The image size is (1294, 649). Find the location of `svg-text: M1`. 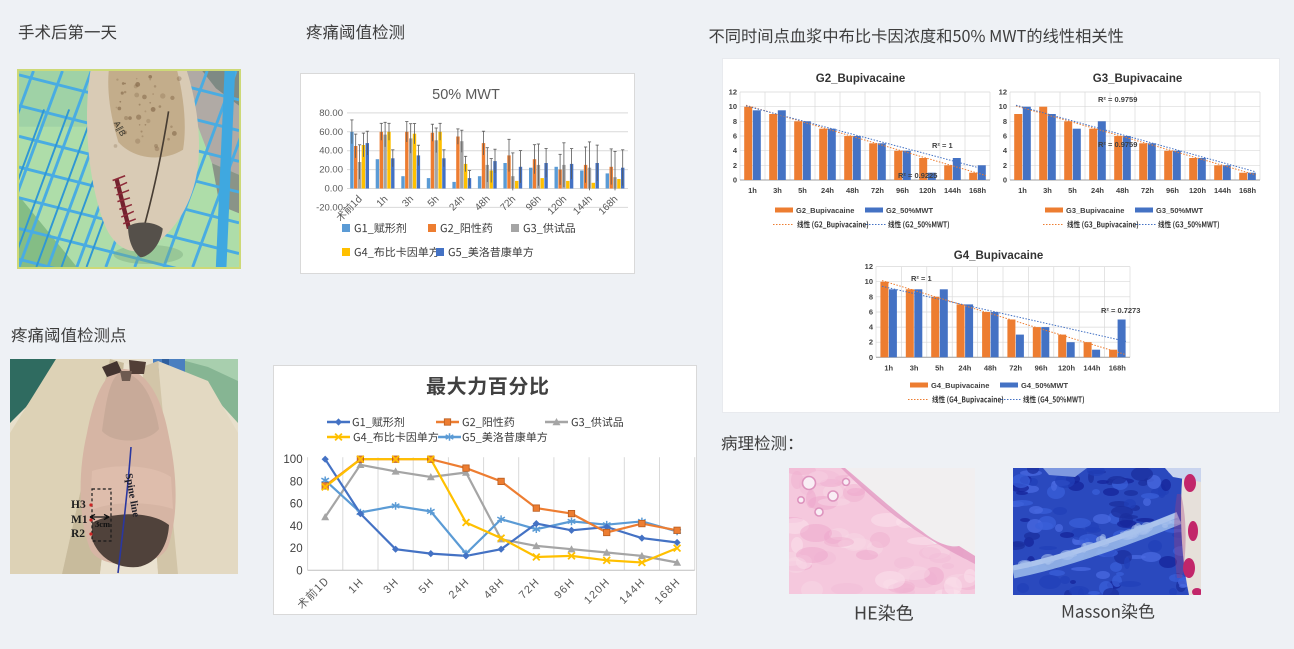

svg-text: M1 is located at coordinates (79, 520).